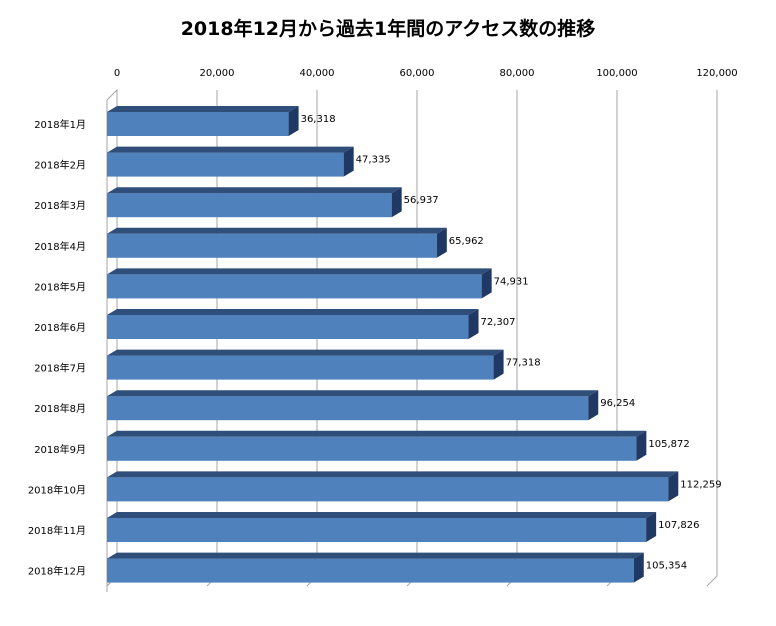 This screenshot has height=626, width=776. I want to click on category-label: 2018年10月, so click(57, 489).